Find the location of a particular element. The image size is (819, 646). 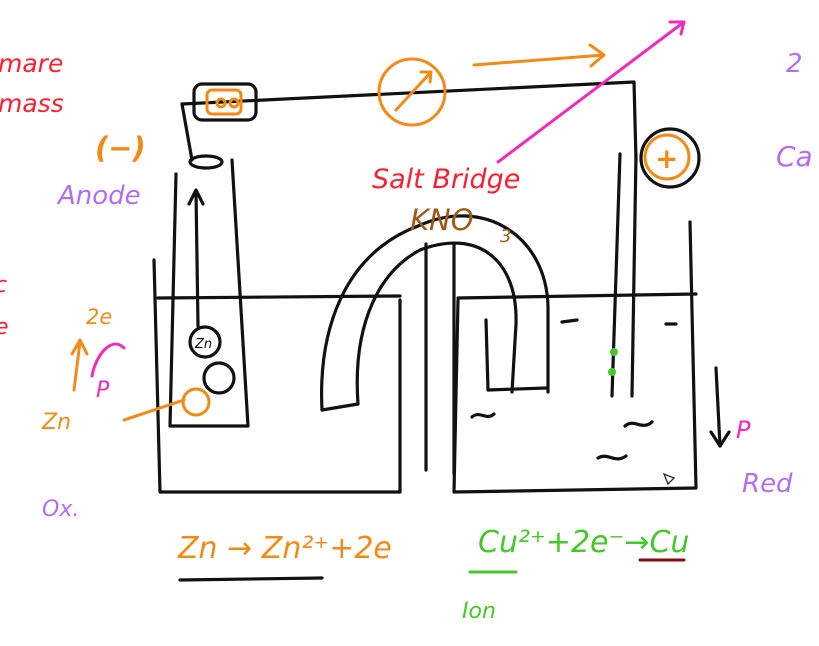

anode-label: Anode is located at coordinates (98, 196).